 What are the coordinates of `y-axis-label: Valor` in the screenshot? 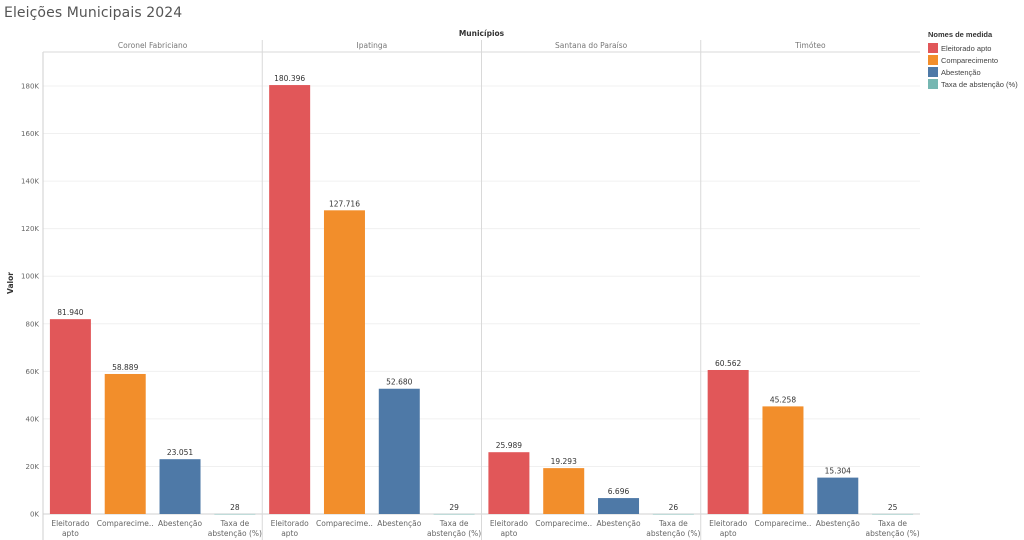 It's located at (10, 283).